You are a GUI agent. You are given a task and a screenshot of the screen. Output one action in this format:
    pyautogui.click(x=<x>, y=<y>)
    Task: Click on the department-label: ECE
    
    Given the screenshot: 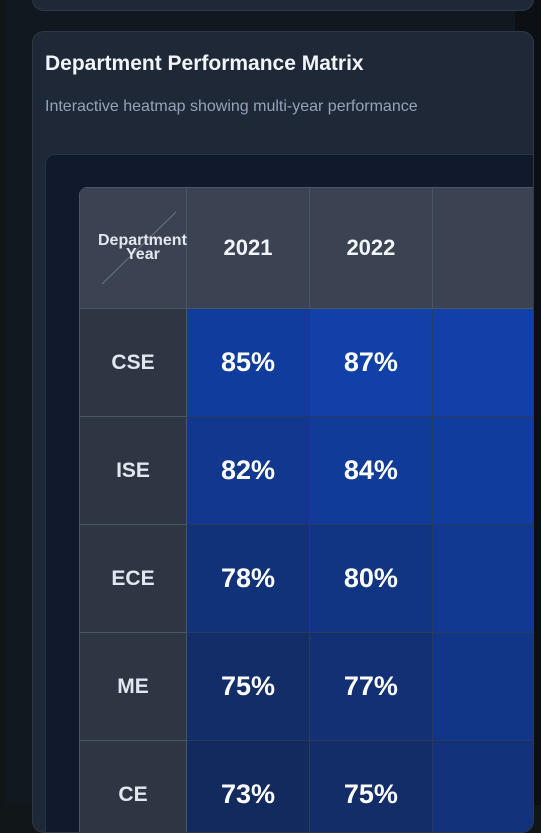 What is the action you would take?
    pyautogui.click(x=133, y=579)
    